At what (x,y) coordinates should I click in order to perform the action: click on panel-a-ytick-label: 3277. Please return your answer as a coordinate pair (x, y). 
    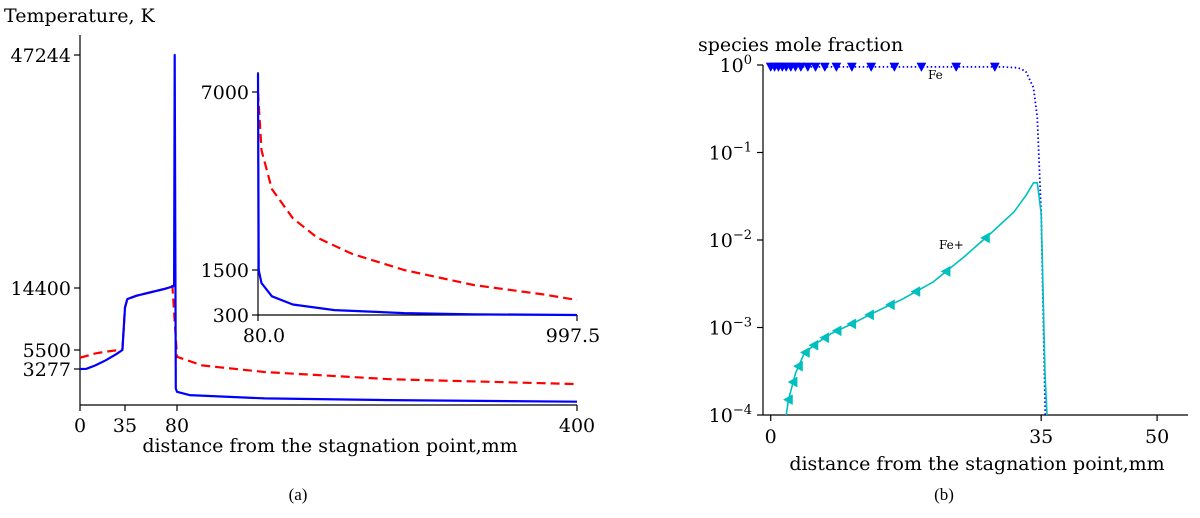
    Looking at the image, I should click on (47, 370).